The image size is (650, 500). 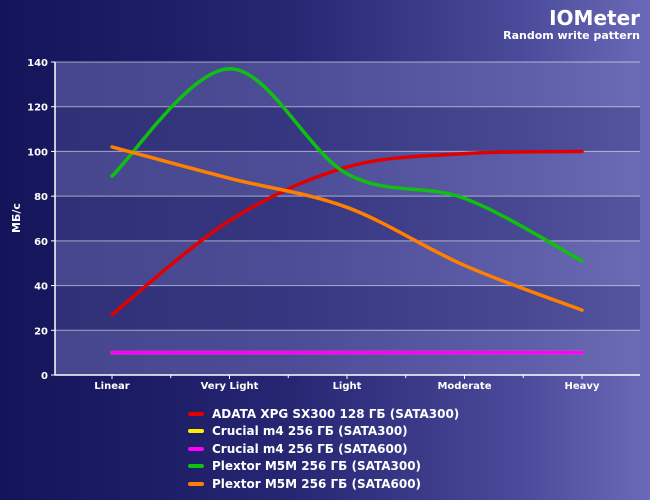 I want to click on x-tick-label: Moderate, so click(x=464, y=386).